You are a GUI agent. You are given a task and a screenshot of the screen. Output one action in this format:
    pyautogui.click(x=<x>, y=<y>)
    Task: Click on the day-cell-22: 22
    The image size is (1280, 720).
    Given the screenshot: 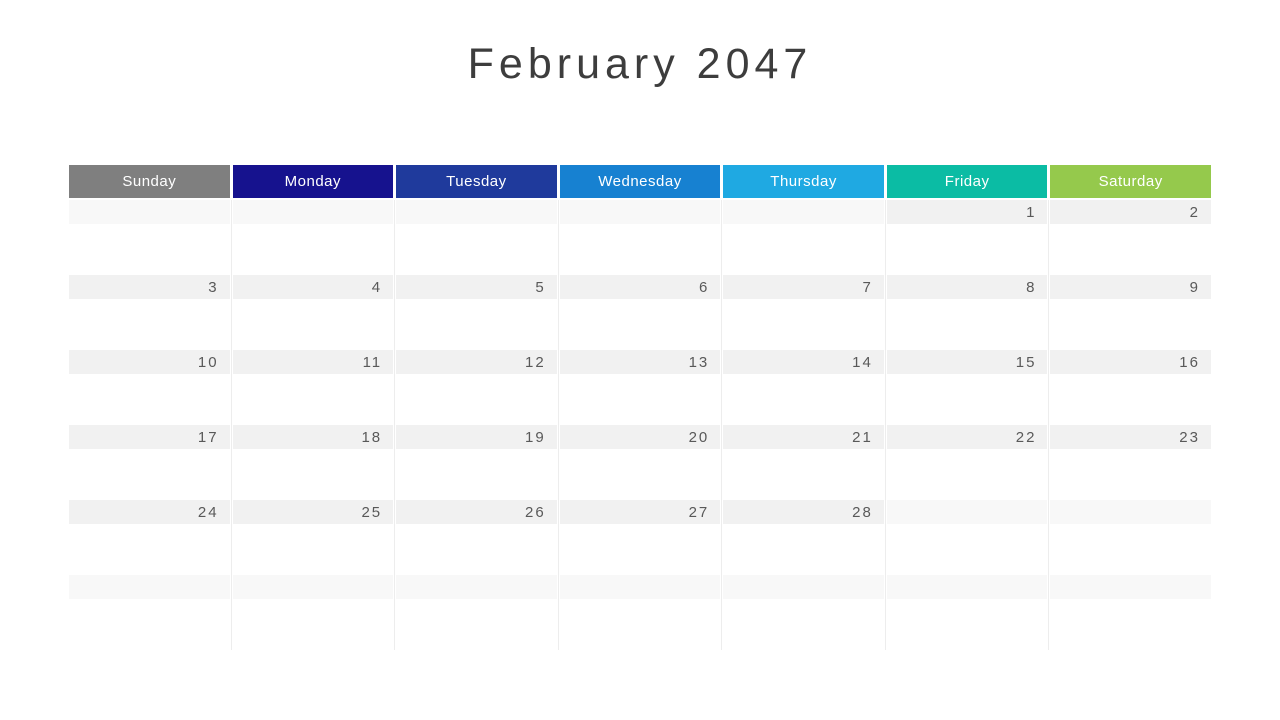 What is the action you would take?
    pyautogui.click(x=966, y=462)
    